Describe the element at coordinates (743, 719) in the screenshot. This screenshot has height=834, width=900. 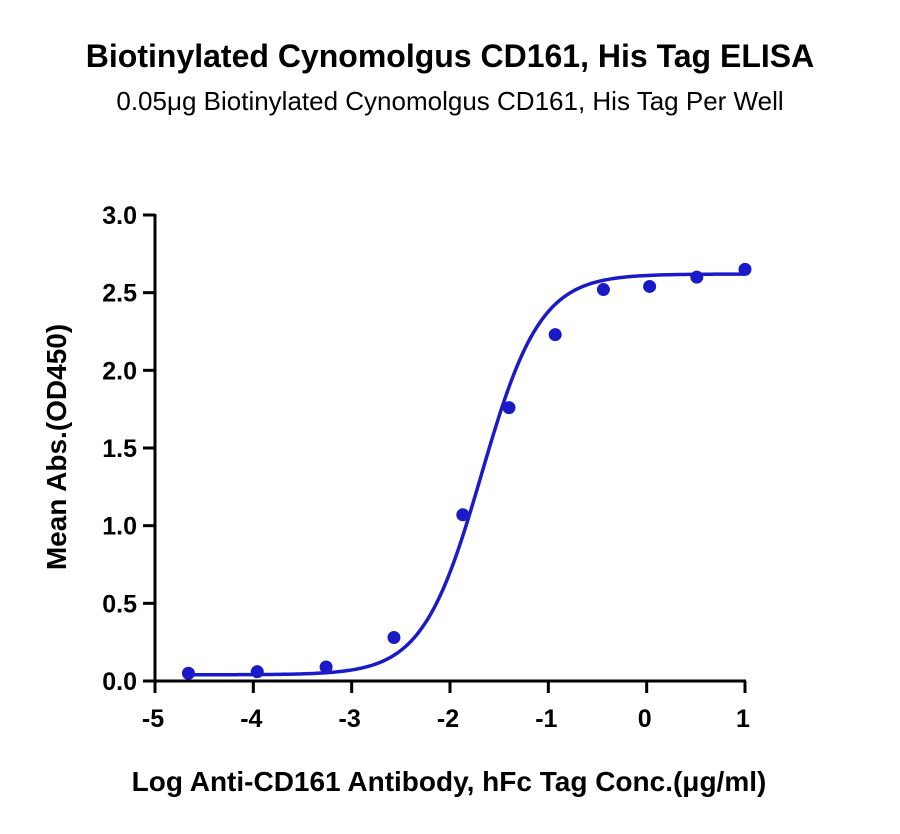
I see `x-tick-label: 1` at that location.